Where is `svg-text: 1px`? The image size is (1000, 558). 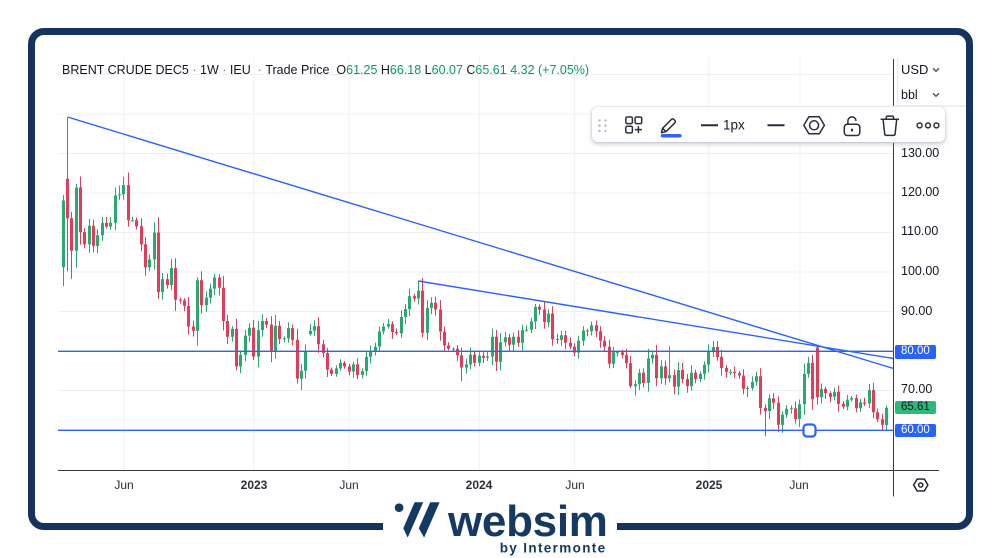
svg-text: 1px is located at coordinates (734, 125).